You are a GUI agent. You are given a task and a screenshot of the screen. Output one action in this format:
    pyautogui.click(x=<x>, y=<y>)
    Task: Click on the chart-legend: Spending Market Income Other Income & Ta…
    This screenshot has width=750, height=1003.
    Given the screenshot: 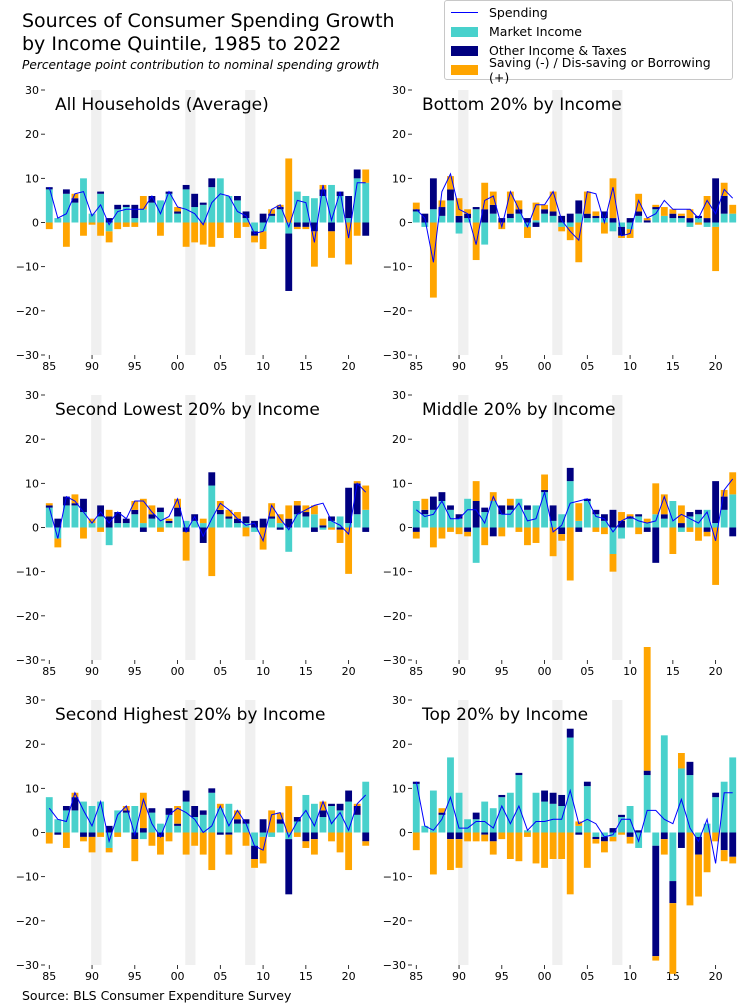 What is the action you would take?
    pyautogui.click(x=588, y=42)
    